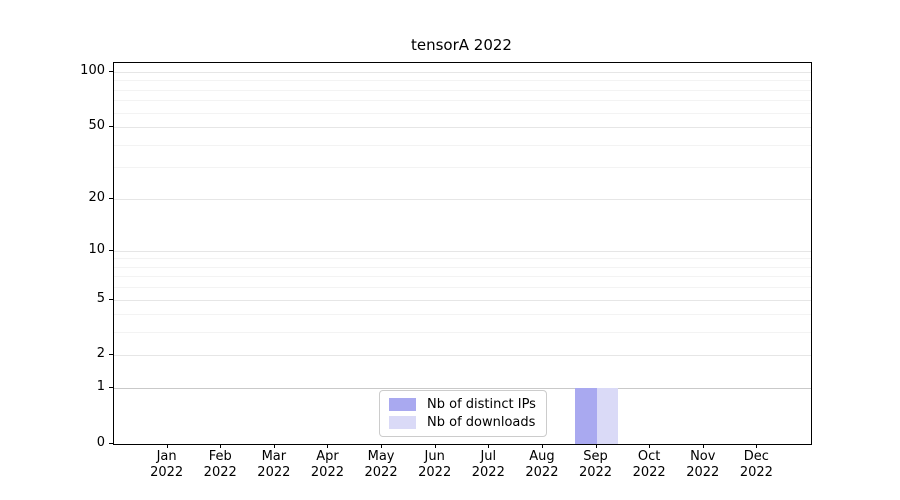  I want to click on legend-swatch-distinct-ips-icon, so click(402, 404).